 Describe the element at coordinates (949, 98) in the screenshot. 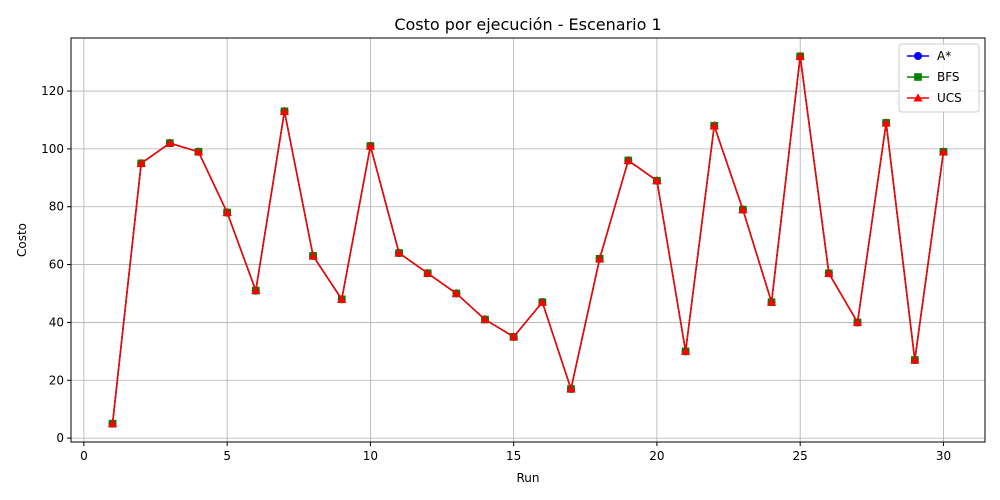

I see `legend-label: UCS` at that location.